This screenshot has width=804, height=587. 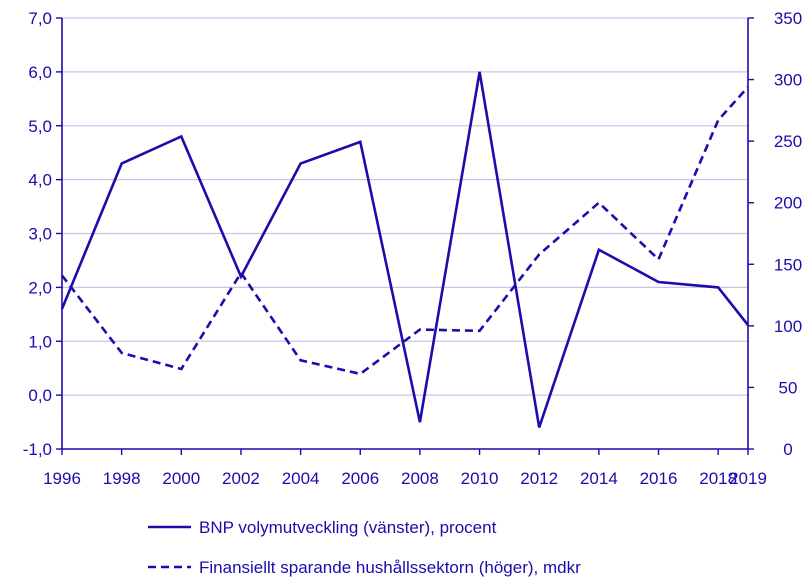 What do you see at coordinates (788, 80) in the screenshot?
I see `y-right-tick-label: 300` at bounding box center [788, 80].